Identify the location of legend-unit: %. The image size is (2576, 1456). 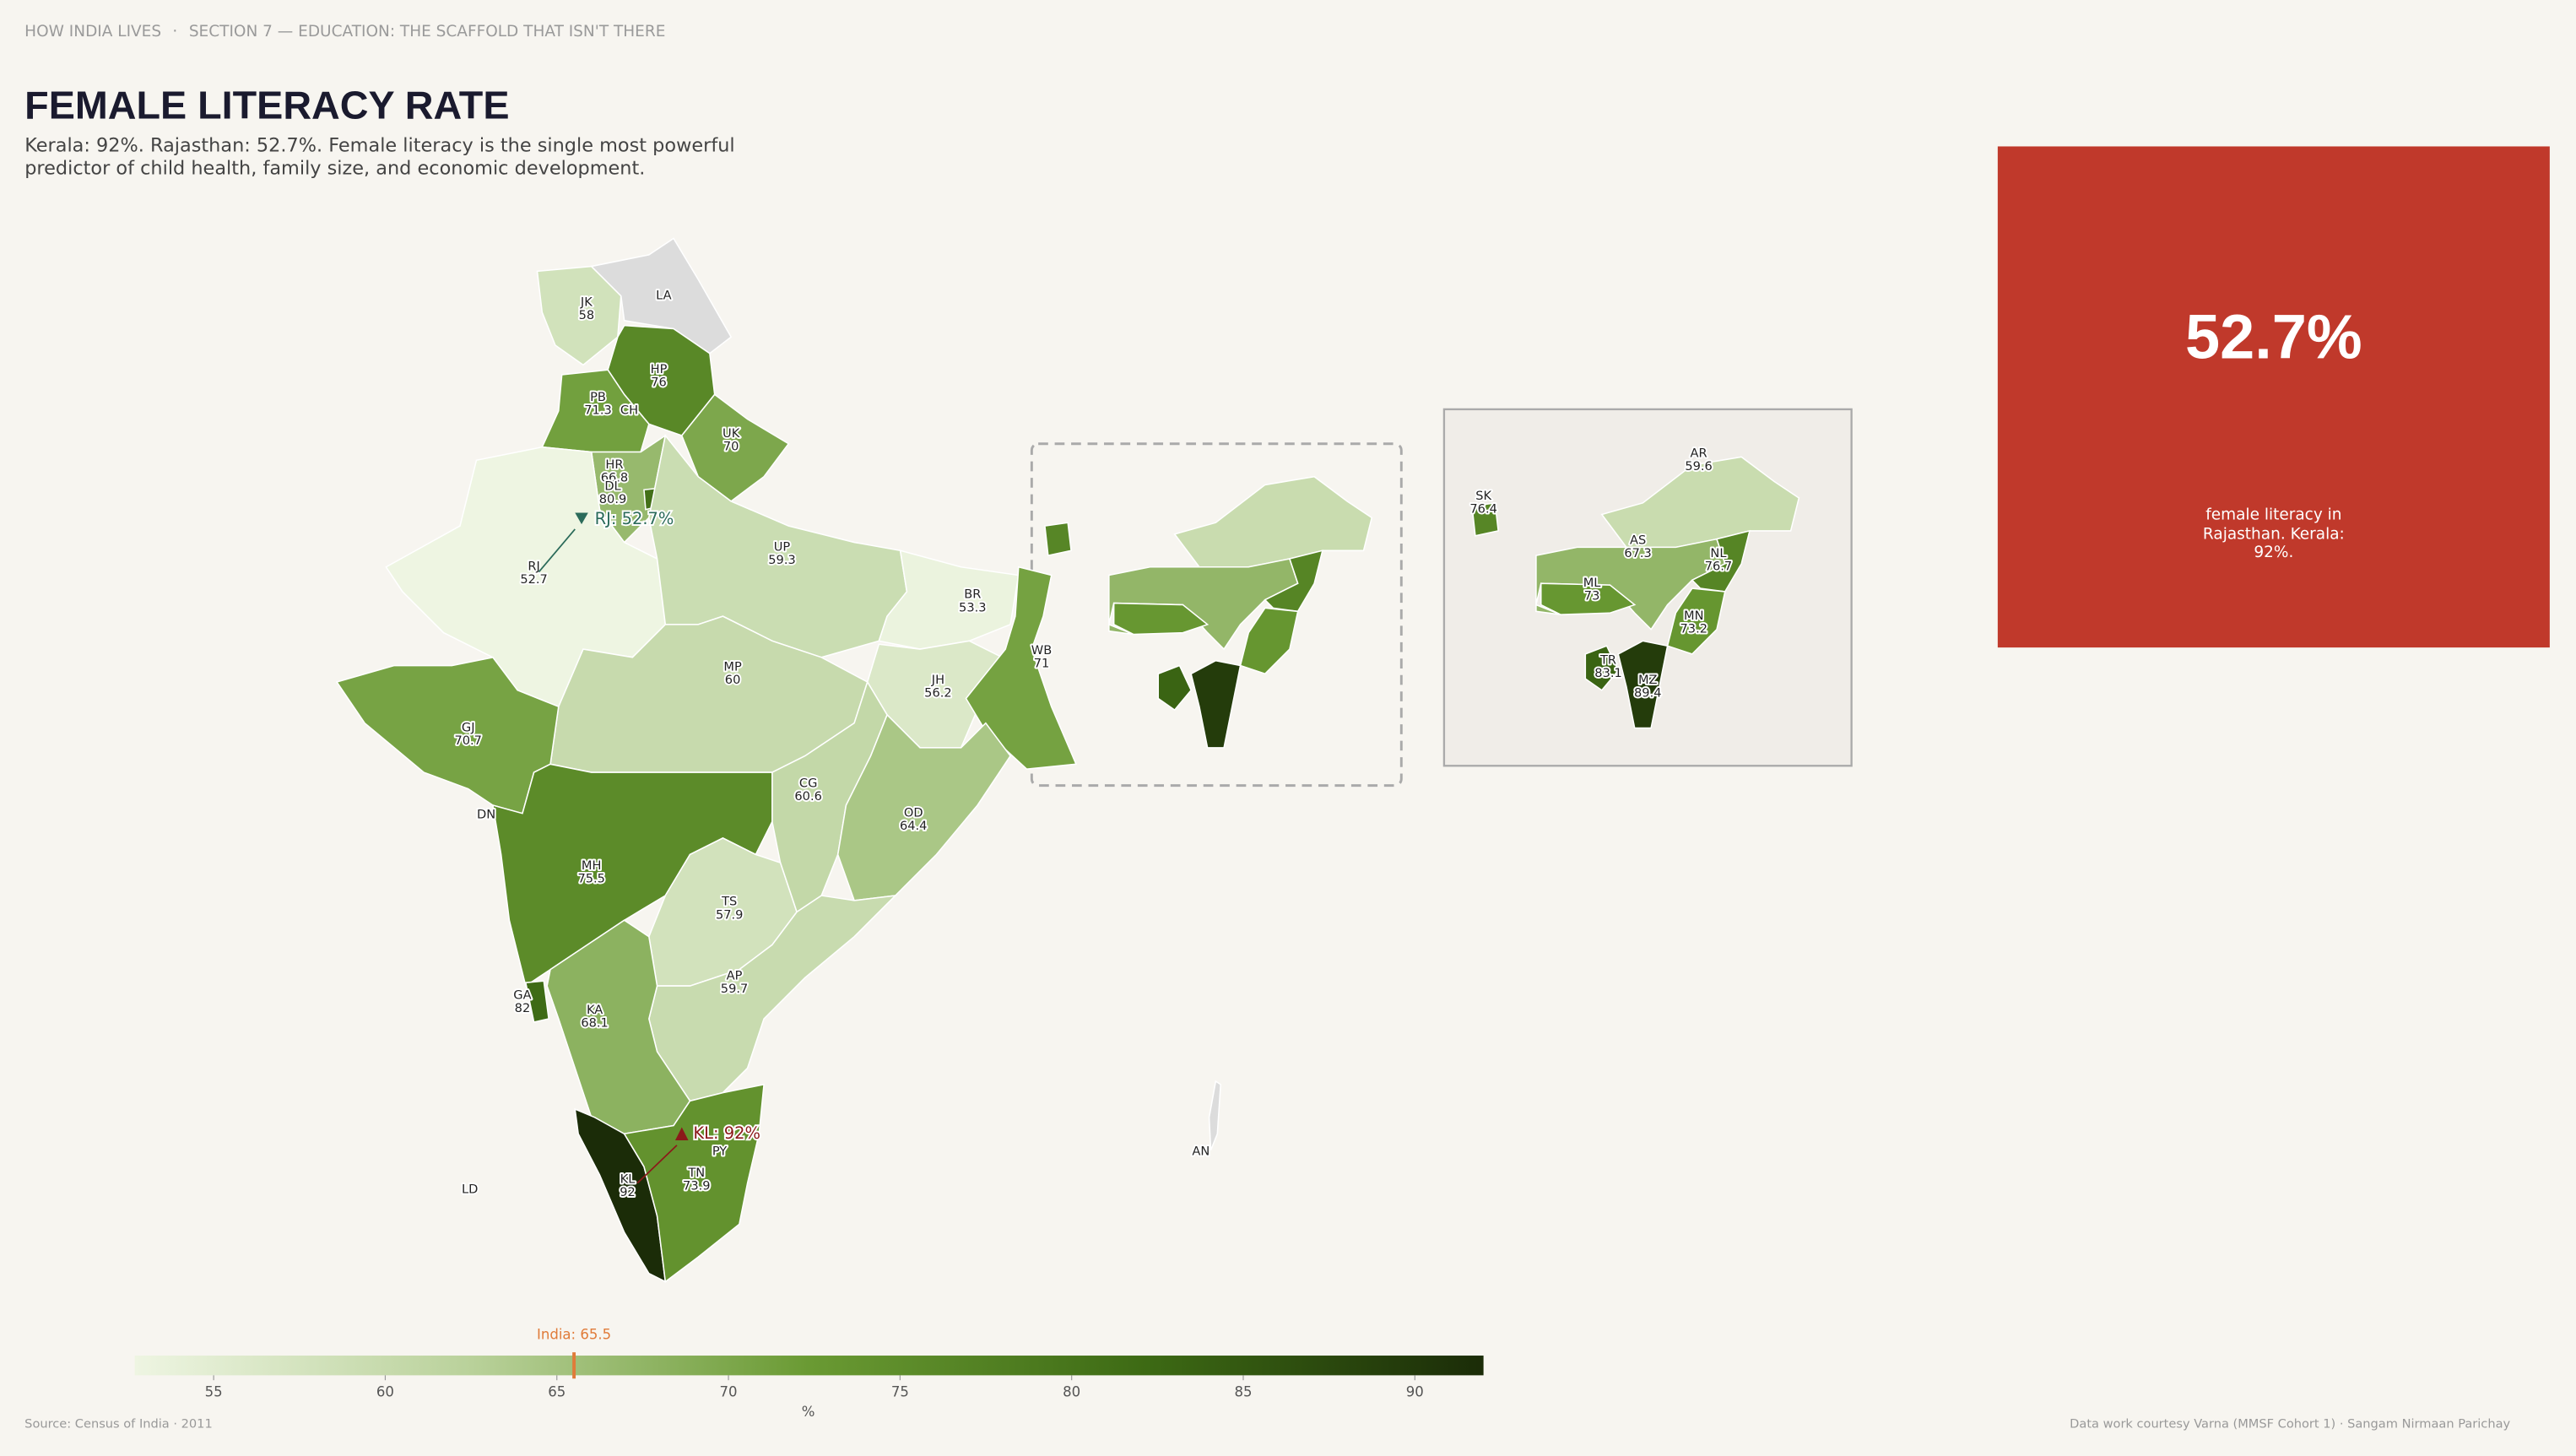
(808, 1412).